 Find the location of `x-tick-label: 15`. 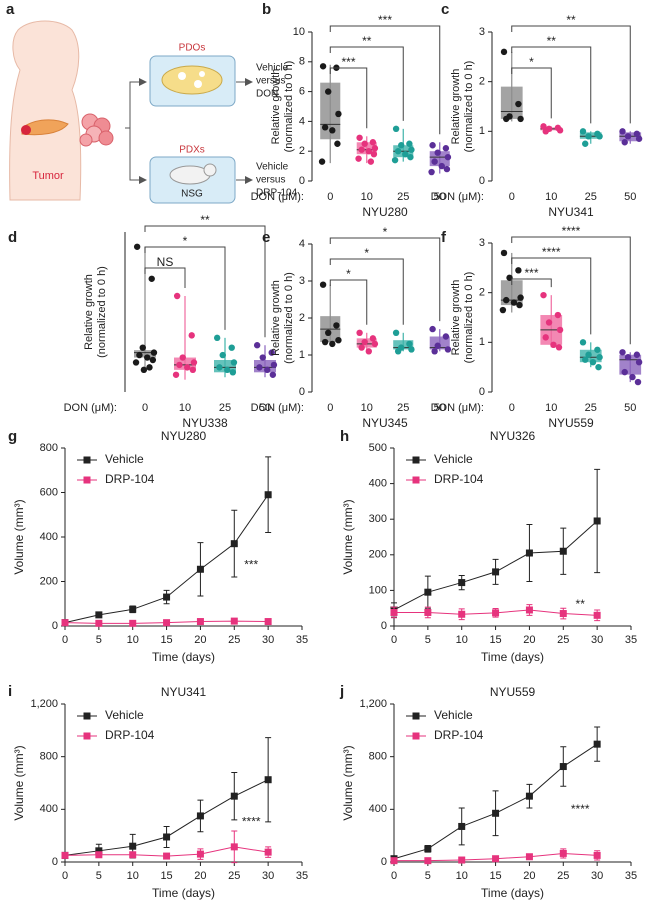

x-tick-label: 15 is located at coordinates (166, 640).